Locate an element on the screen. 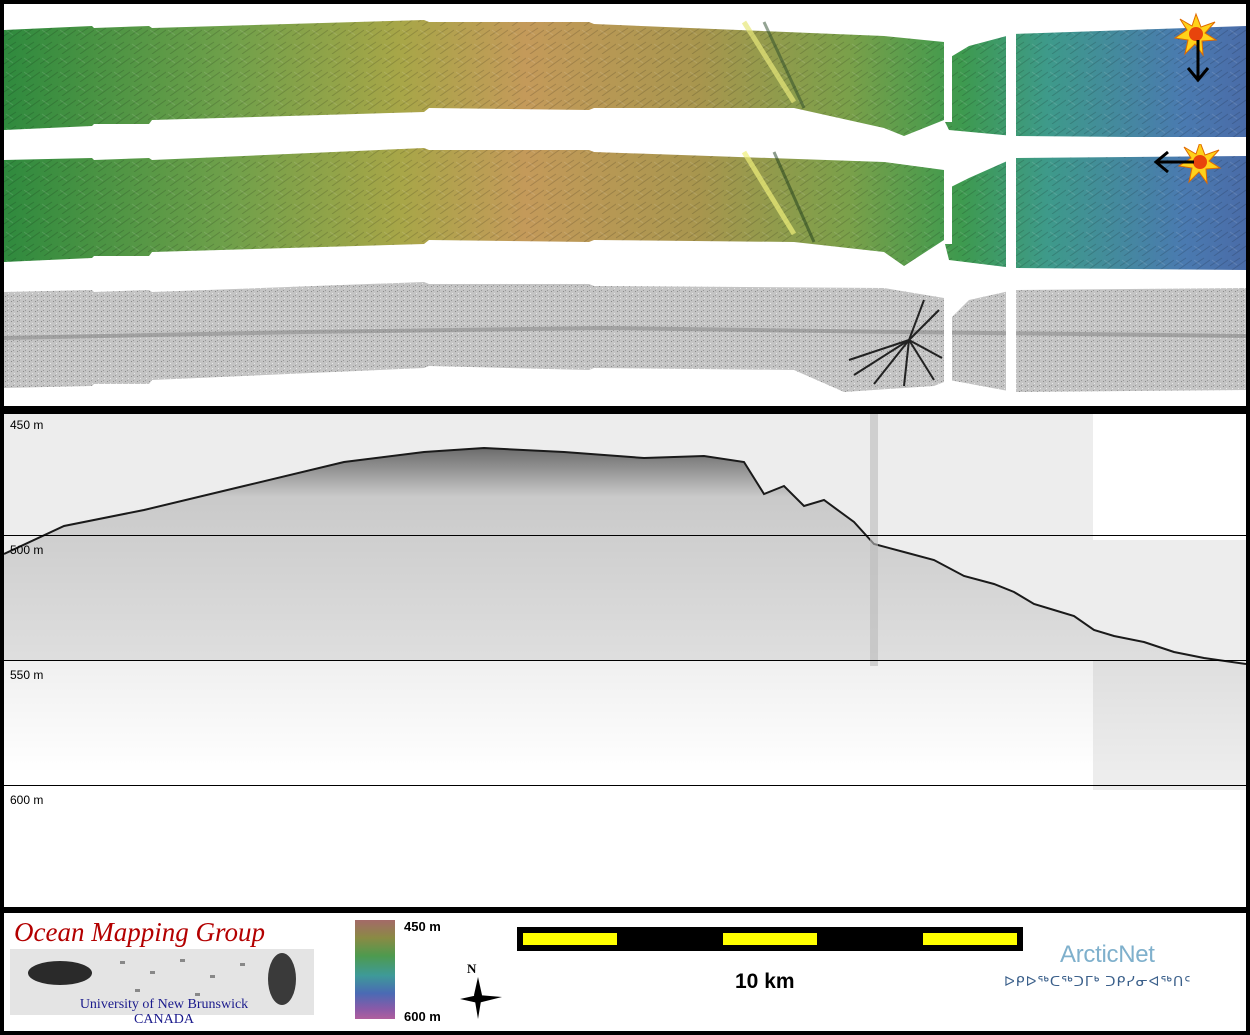  scale-bar is located at coordinates (770, 939).